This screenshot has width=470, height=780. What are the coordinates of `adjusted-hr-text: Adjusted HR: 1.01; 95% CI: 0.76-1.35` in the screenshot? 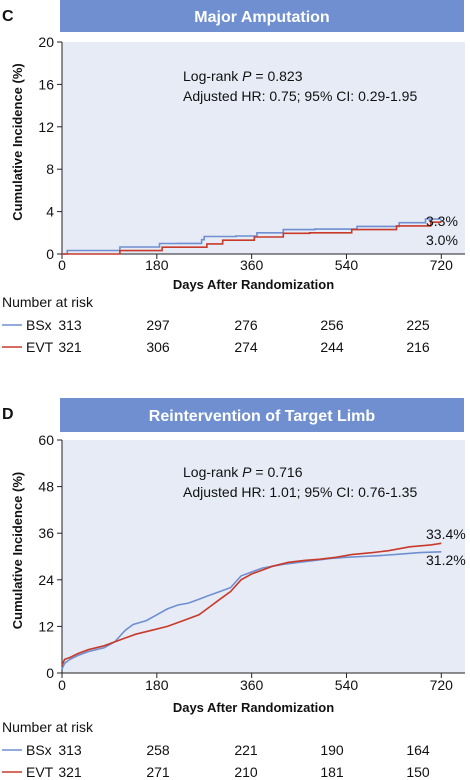 It's located at (300, 492).